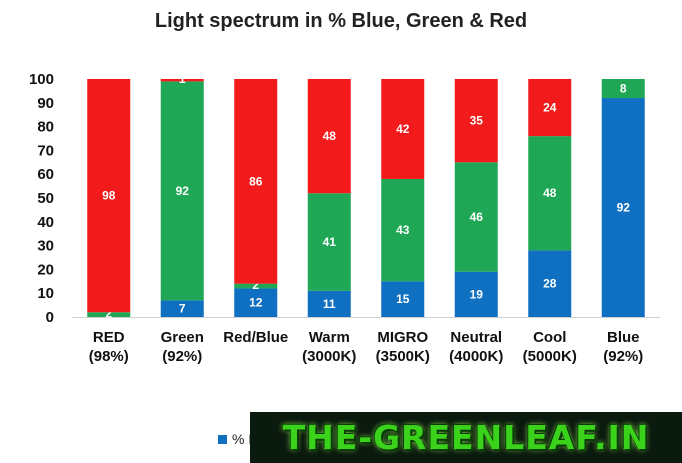  I want to click on y-tick-label: 40, so click(45, 222).